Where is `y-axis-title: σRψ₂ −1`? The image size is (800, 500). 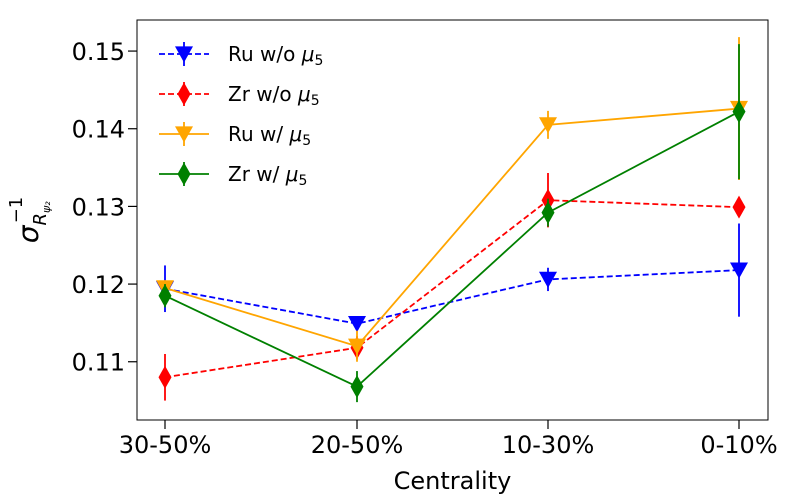
y-axis-title: σRψ₂ −1 is located at coordinates (29, 220).